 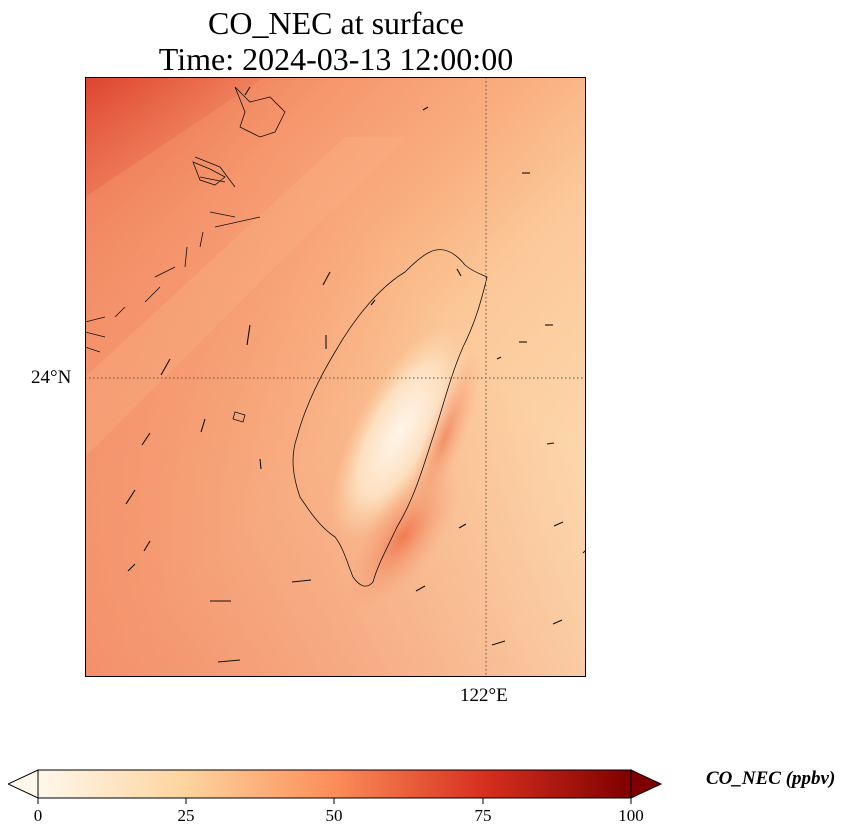 What do you see at coordinates (771, 778) in the screenshot?
I see `colorbar-label: CO_NEC (ppbv)` at bounding box center [771, 778].